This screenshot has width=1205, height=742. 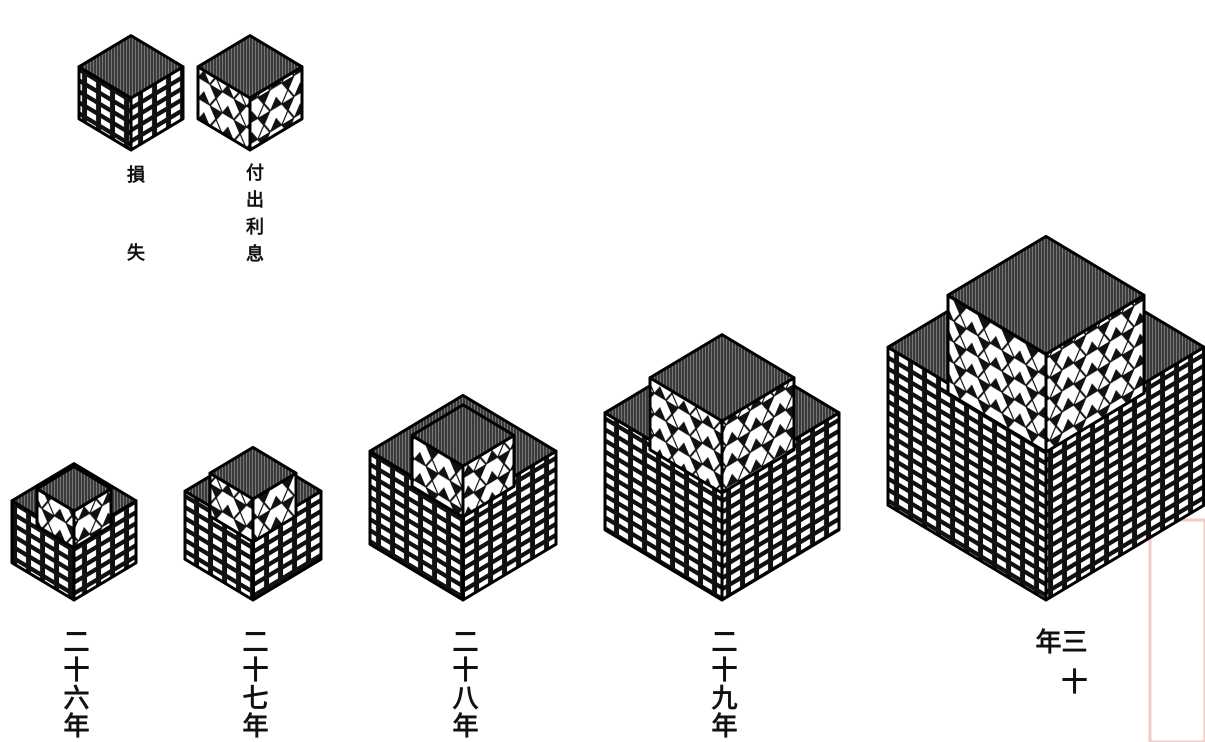 I want to click on year-label: 二十九年, so click(x=722, y=684).